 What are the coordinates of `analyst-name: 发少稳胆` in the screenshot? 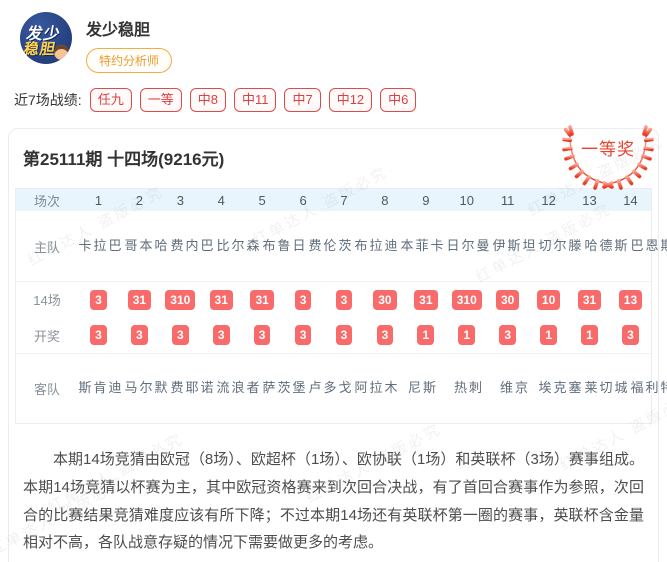 It's located at (118, 30).